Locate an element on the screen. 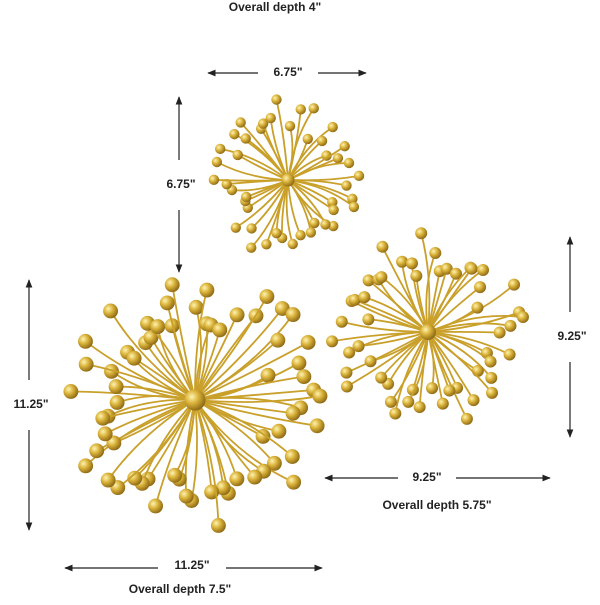 The width and height of the screenshot is (600, 605). width-label: 6.75" is located at coordinates (287, 72).